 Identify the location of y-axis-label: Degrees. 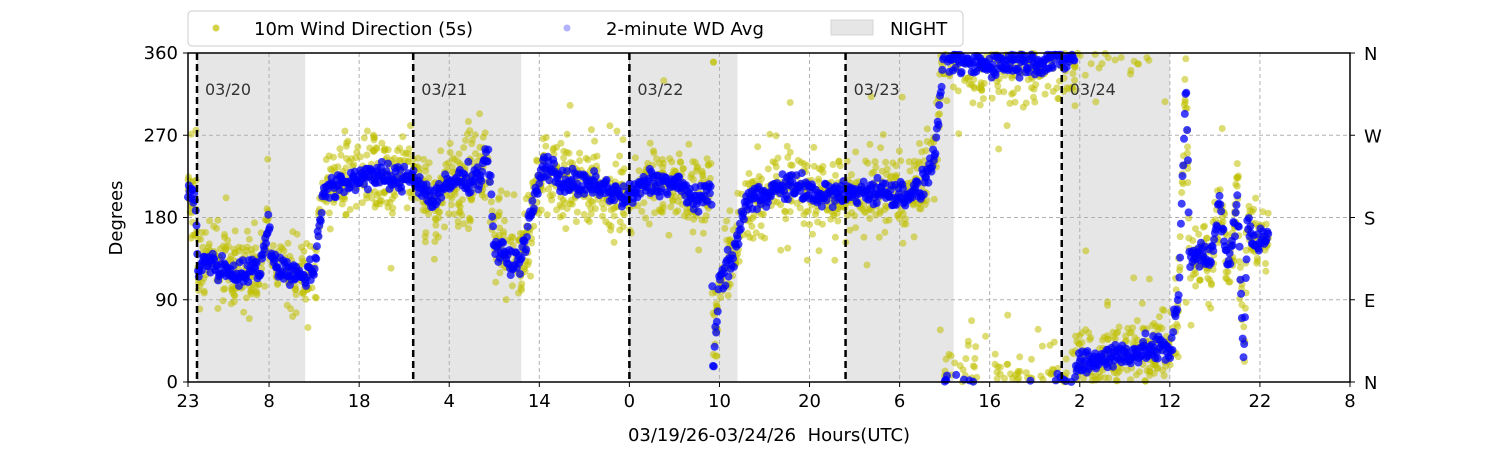
(116, 218).